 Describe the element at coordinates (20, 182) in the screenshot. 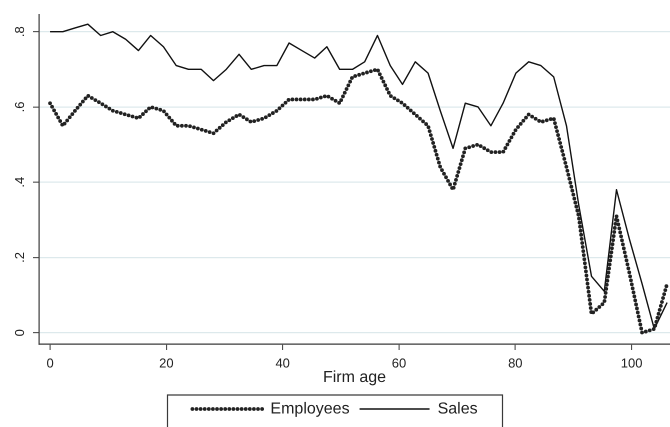

I see `y-tick-label: .4` at that location.